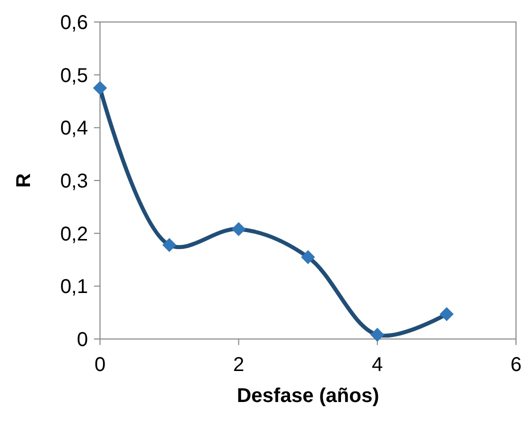 The width and height of the screenshot is (526, 426). I want to click on y-tick-label: 0, so click(82, 340).